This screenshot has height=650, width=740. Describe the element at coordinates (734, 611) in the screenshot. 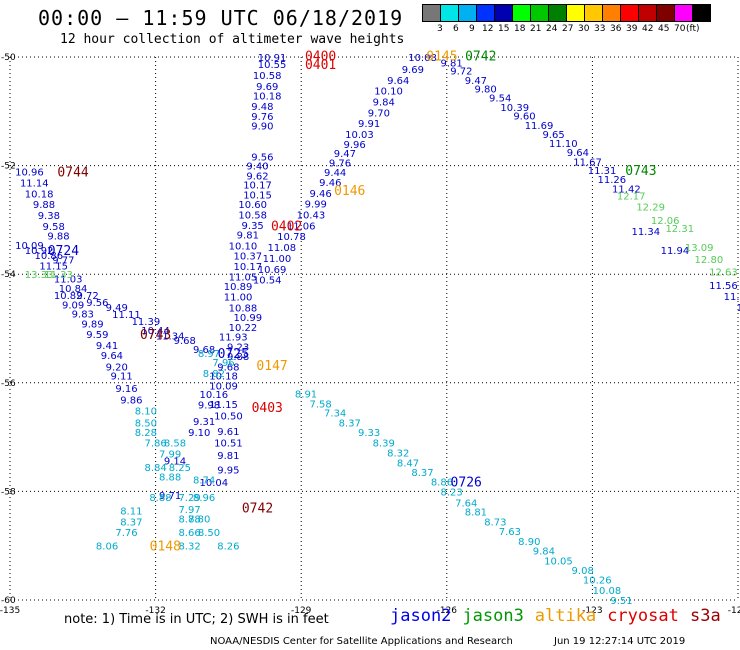

I see `lon-tick-label: -120` at that location.